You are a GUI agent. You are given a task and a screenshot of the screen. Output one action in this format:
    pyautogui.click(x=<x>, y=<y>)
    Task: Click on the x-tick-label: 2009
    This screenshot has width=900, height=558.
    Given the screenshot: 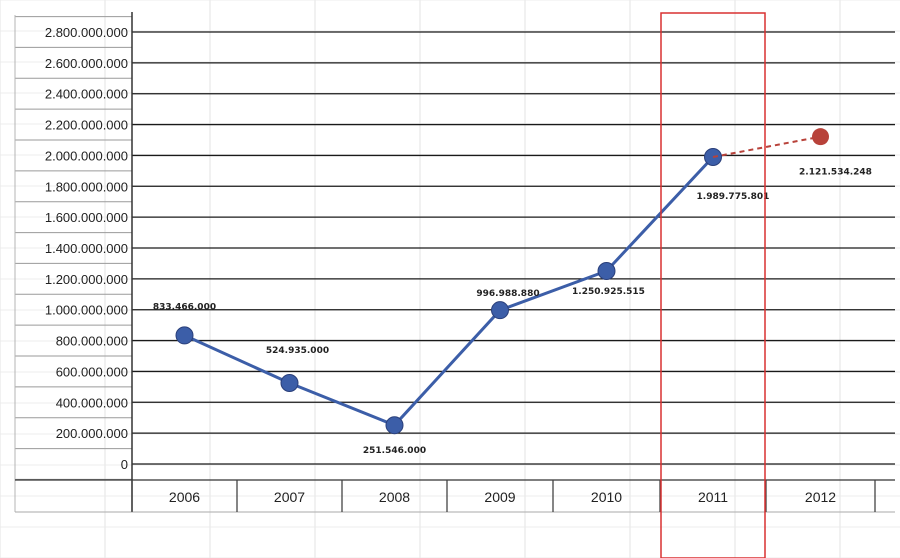 What is the action you would take?
    pyautogui.click(x=499, y=497)
    